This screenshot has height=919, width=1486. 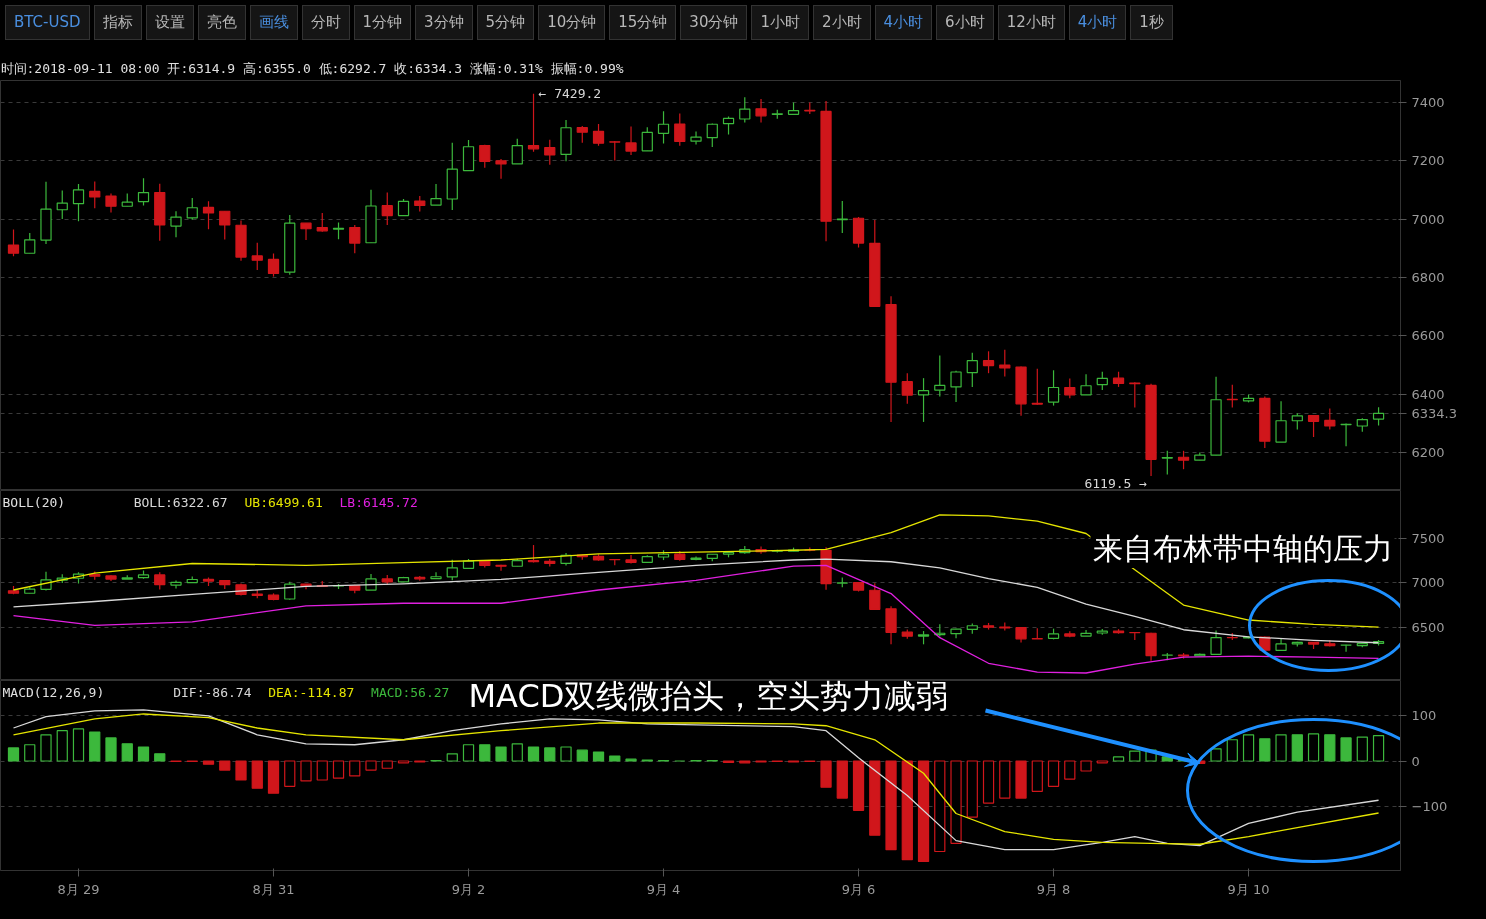 I want to click on text: MACD:56.27, so click(x=410, y=692).